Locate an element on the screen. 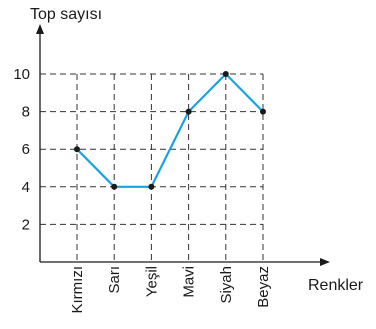 This screenshot has height=329, width=376. x-tick-label: Siyah is located at coordinates (226, 285).